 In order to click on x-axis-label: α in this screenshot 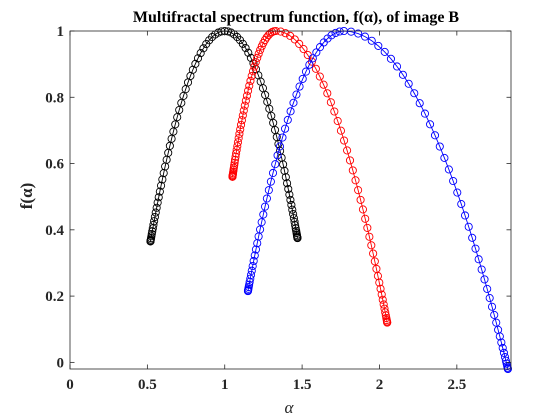, I will do `click(290, 407)`.